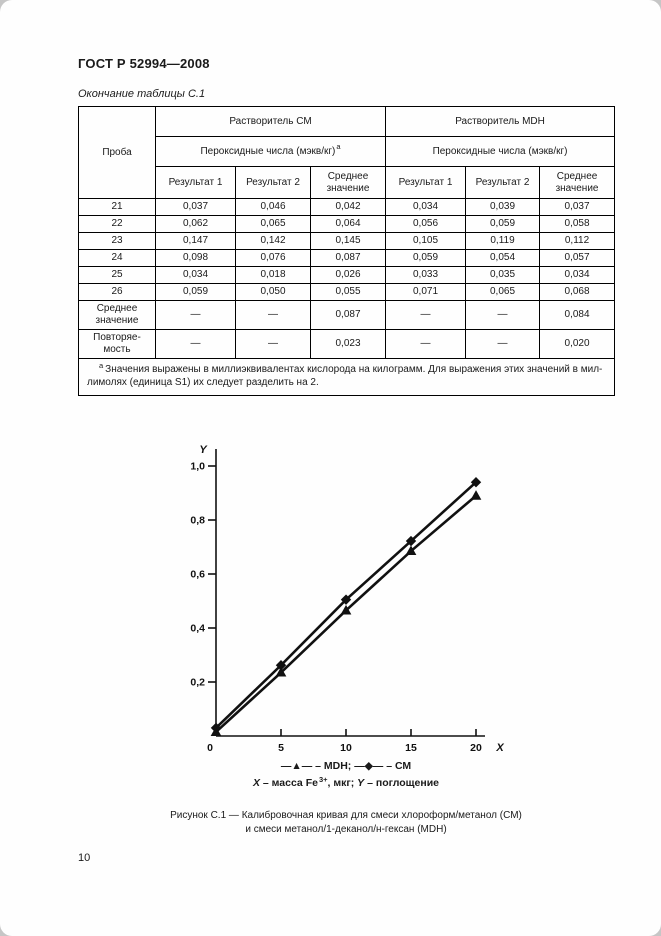 The width and height of the screenshot is (661, 936). What do you see at coordinates (500, 151) in the screenshot?
I see `subheader-mdh: Пероксидные числа (мэкв/кг)` at bounding box center [500, 151].